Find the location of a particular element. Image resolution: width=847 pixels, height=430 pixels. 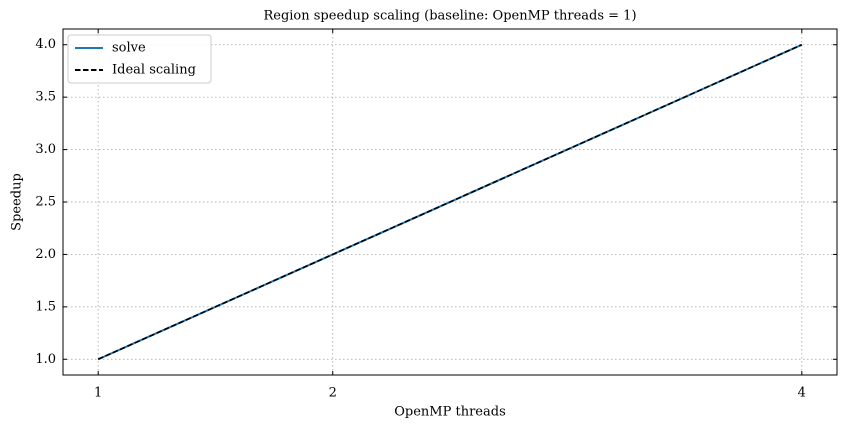

y-axis-label: Speedup is located at coordinates (17, 202).